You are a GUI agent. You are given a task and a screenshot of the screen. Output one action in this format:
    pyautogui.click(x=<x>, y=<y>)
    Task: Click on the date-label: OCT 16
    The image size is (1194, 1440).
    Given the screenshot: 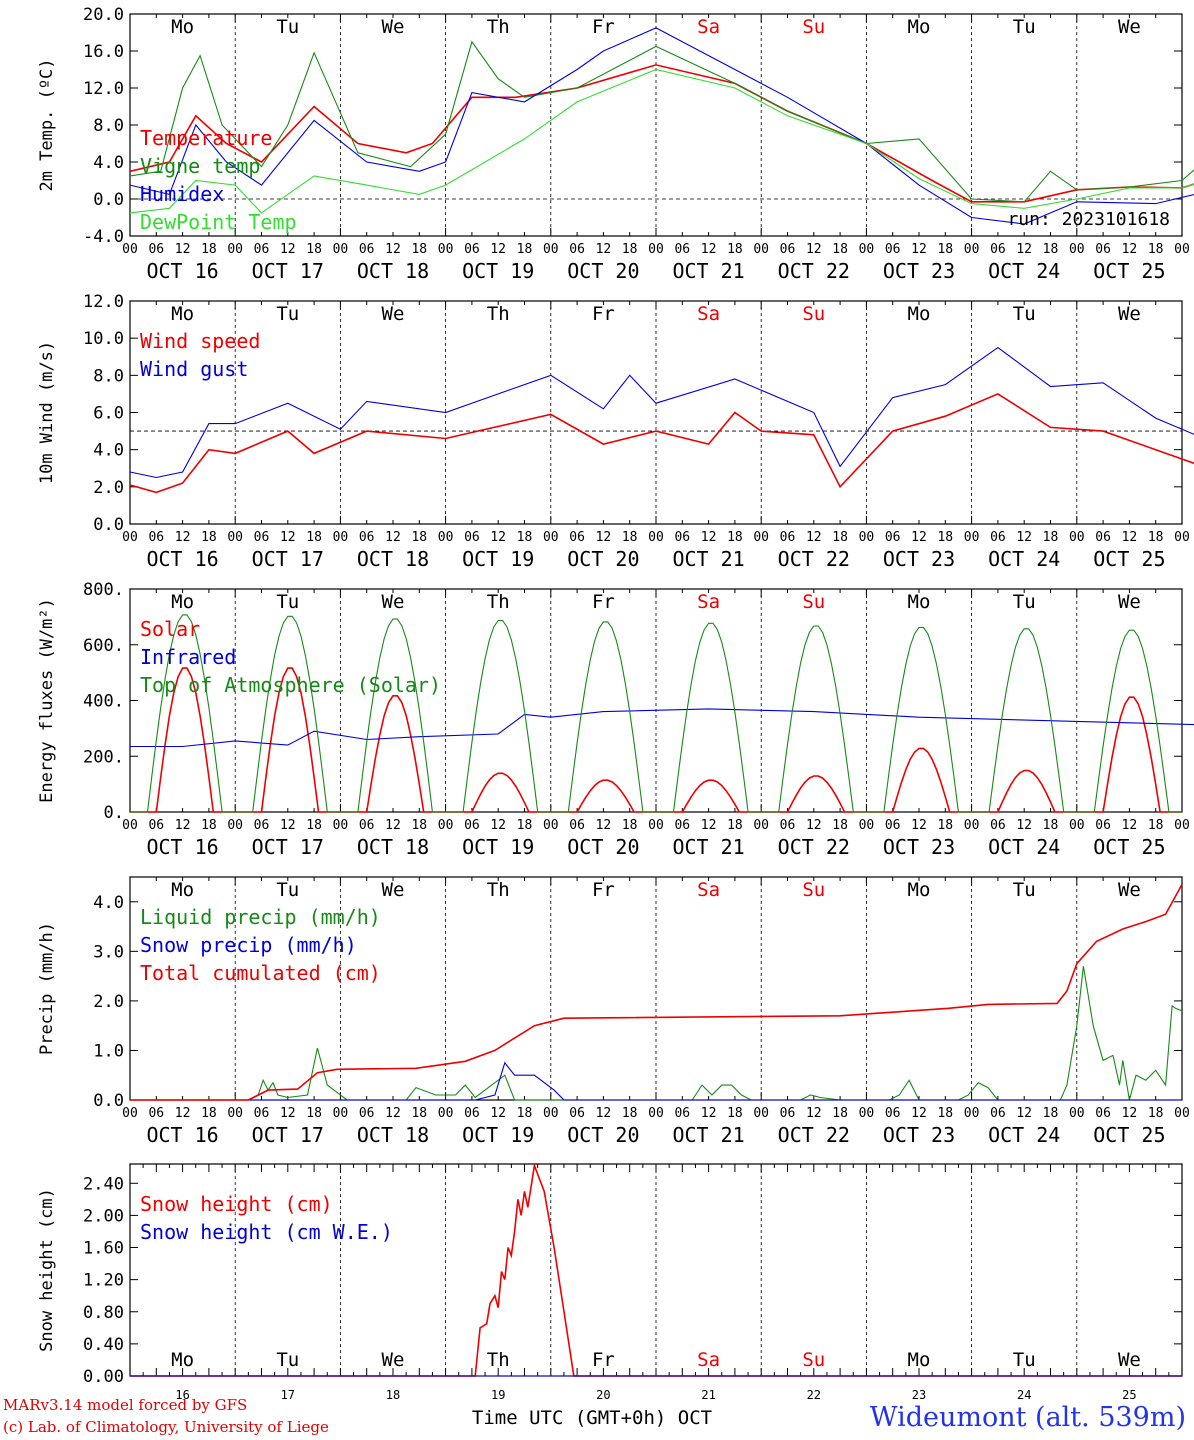 What is the action you would take?
    pyautogui.click(x=182, y=559)
    